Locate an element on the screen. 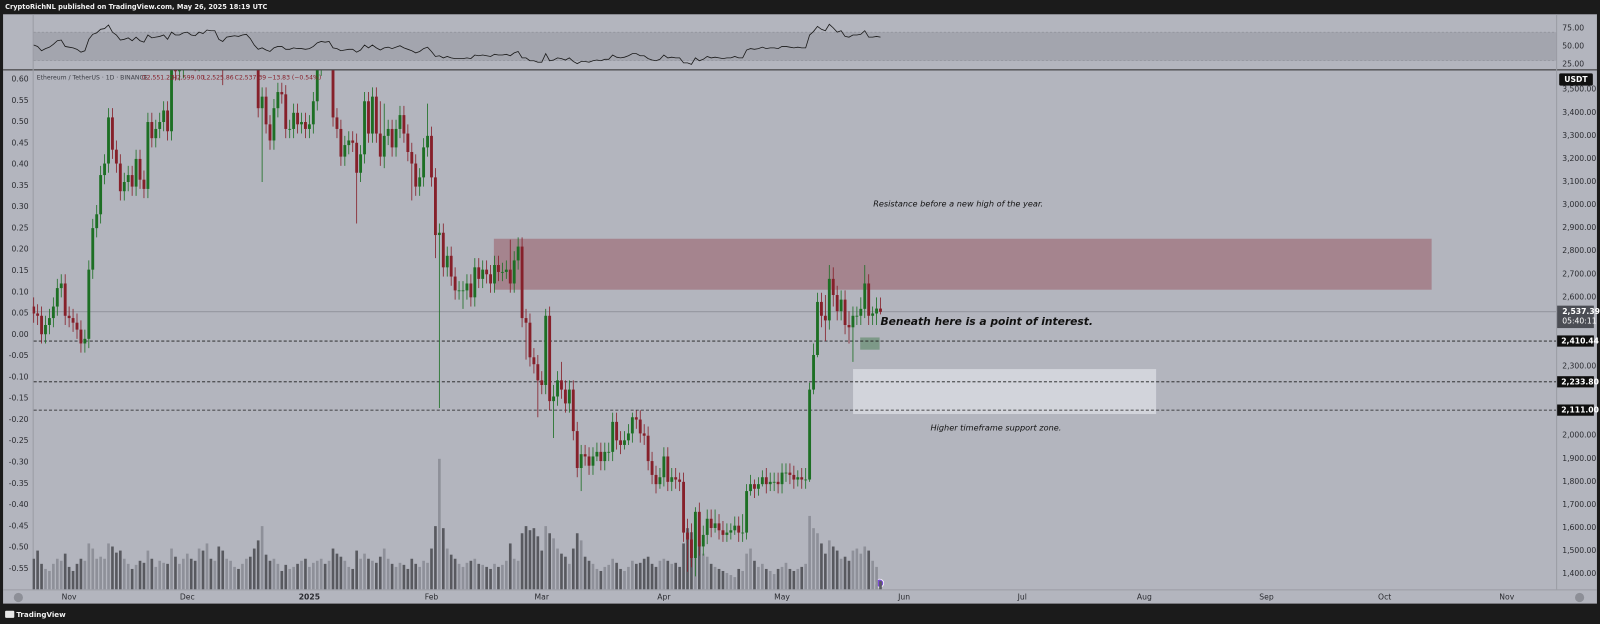  rsi-pane is located at coordinates (795, 44).